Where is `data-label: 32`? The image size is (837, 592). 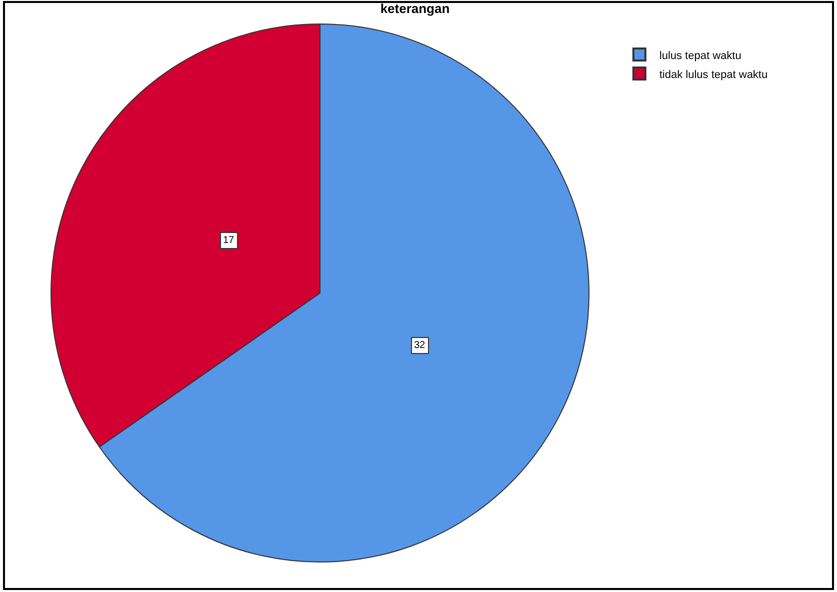 data-label: 32 is located at coordinates (420, 345).